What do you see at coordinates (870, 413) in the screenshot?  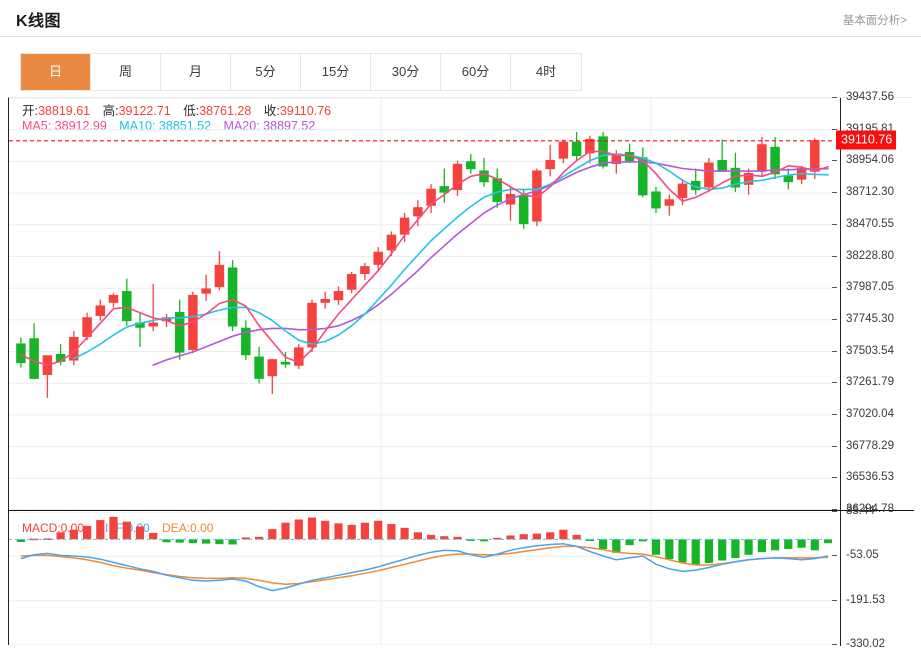 I see `price-axis-label: 37020.04` at bounding box center [870, 413].